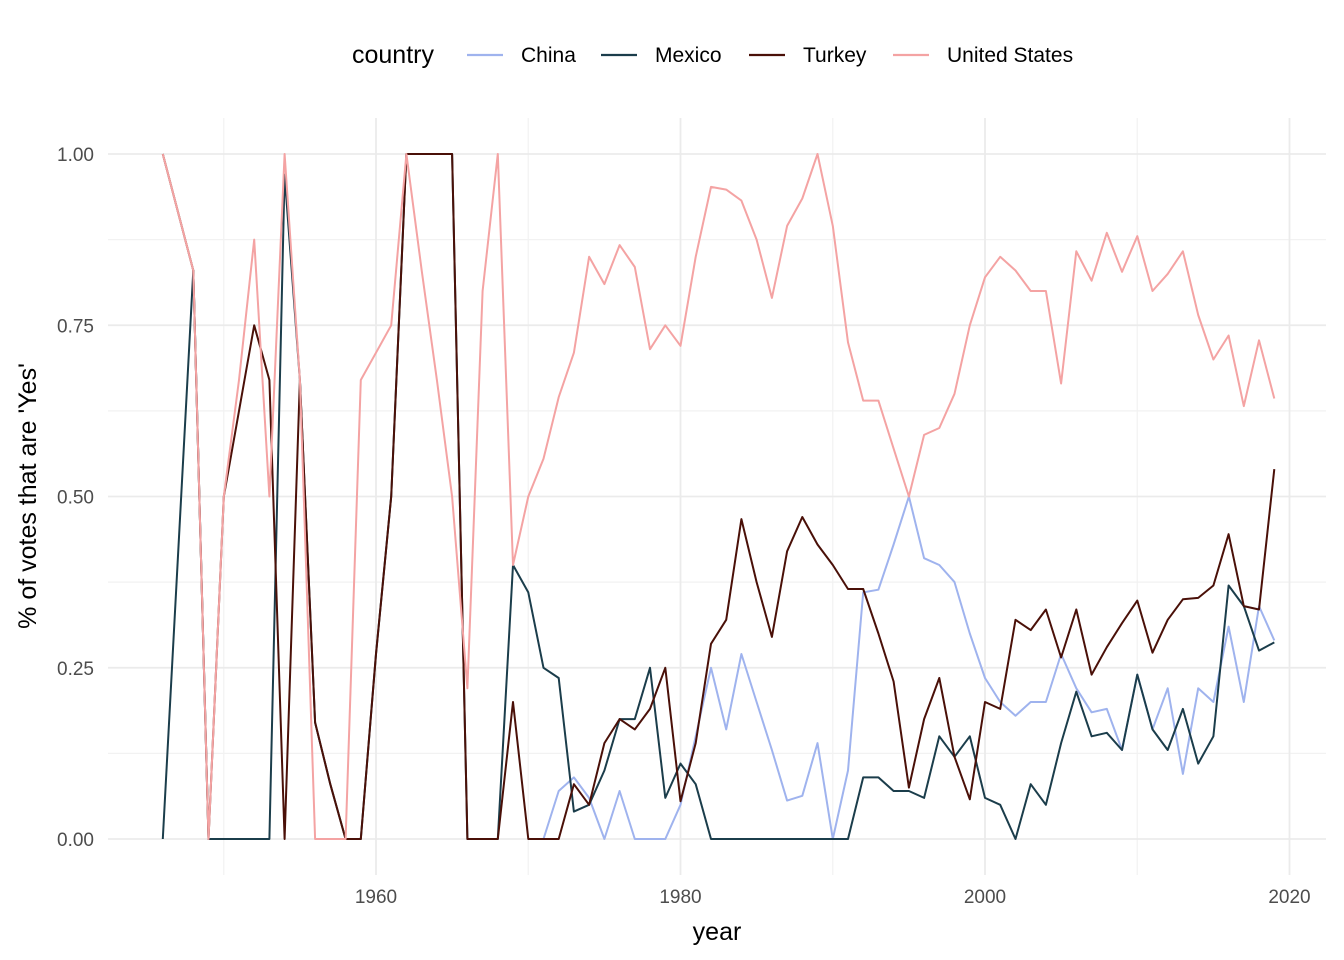 The image size is (1344, 960). I want to click on legend-item-united-states: United States, so click(983, 55).